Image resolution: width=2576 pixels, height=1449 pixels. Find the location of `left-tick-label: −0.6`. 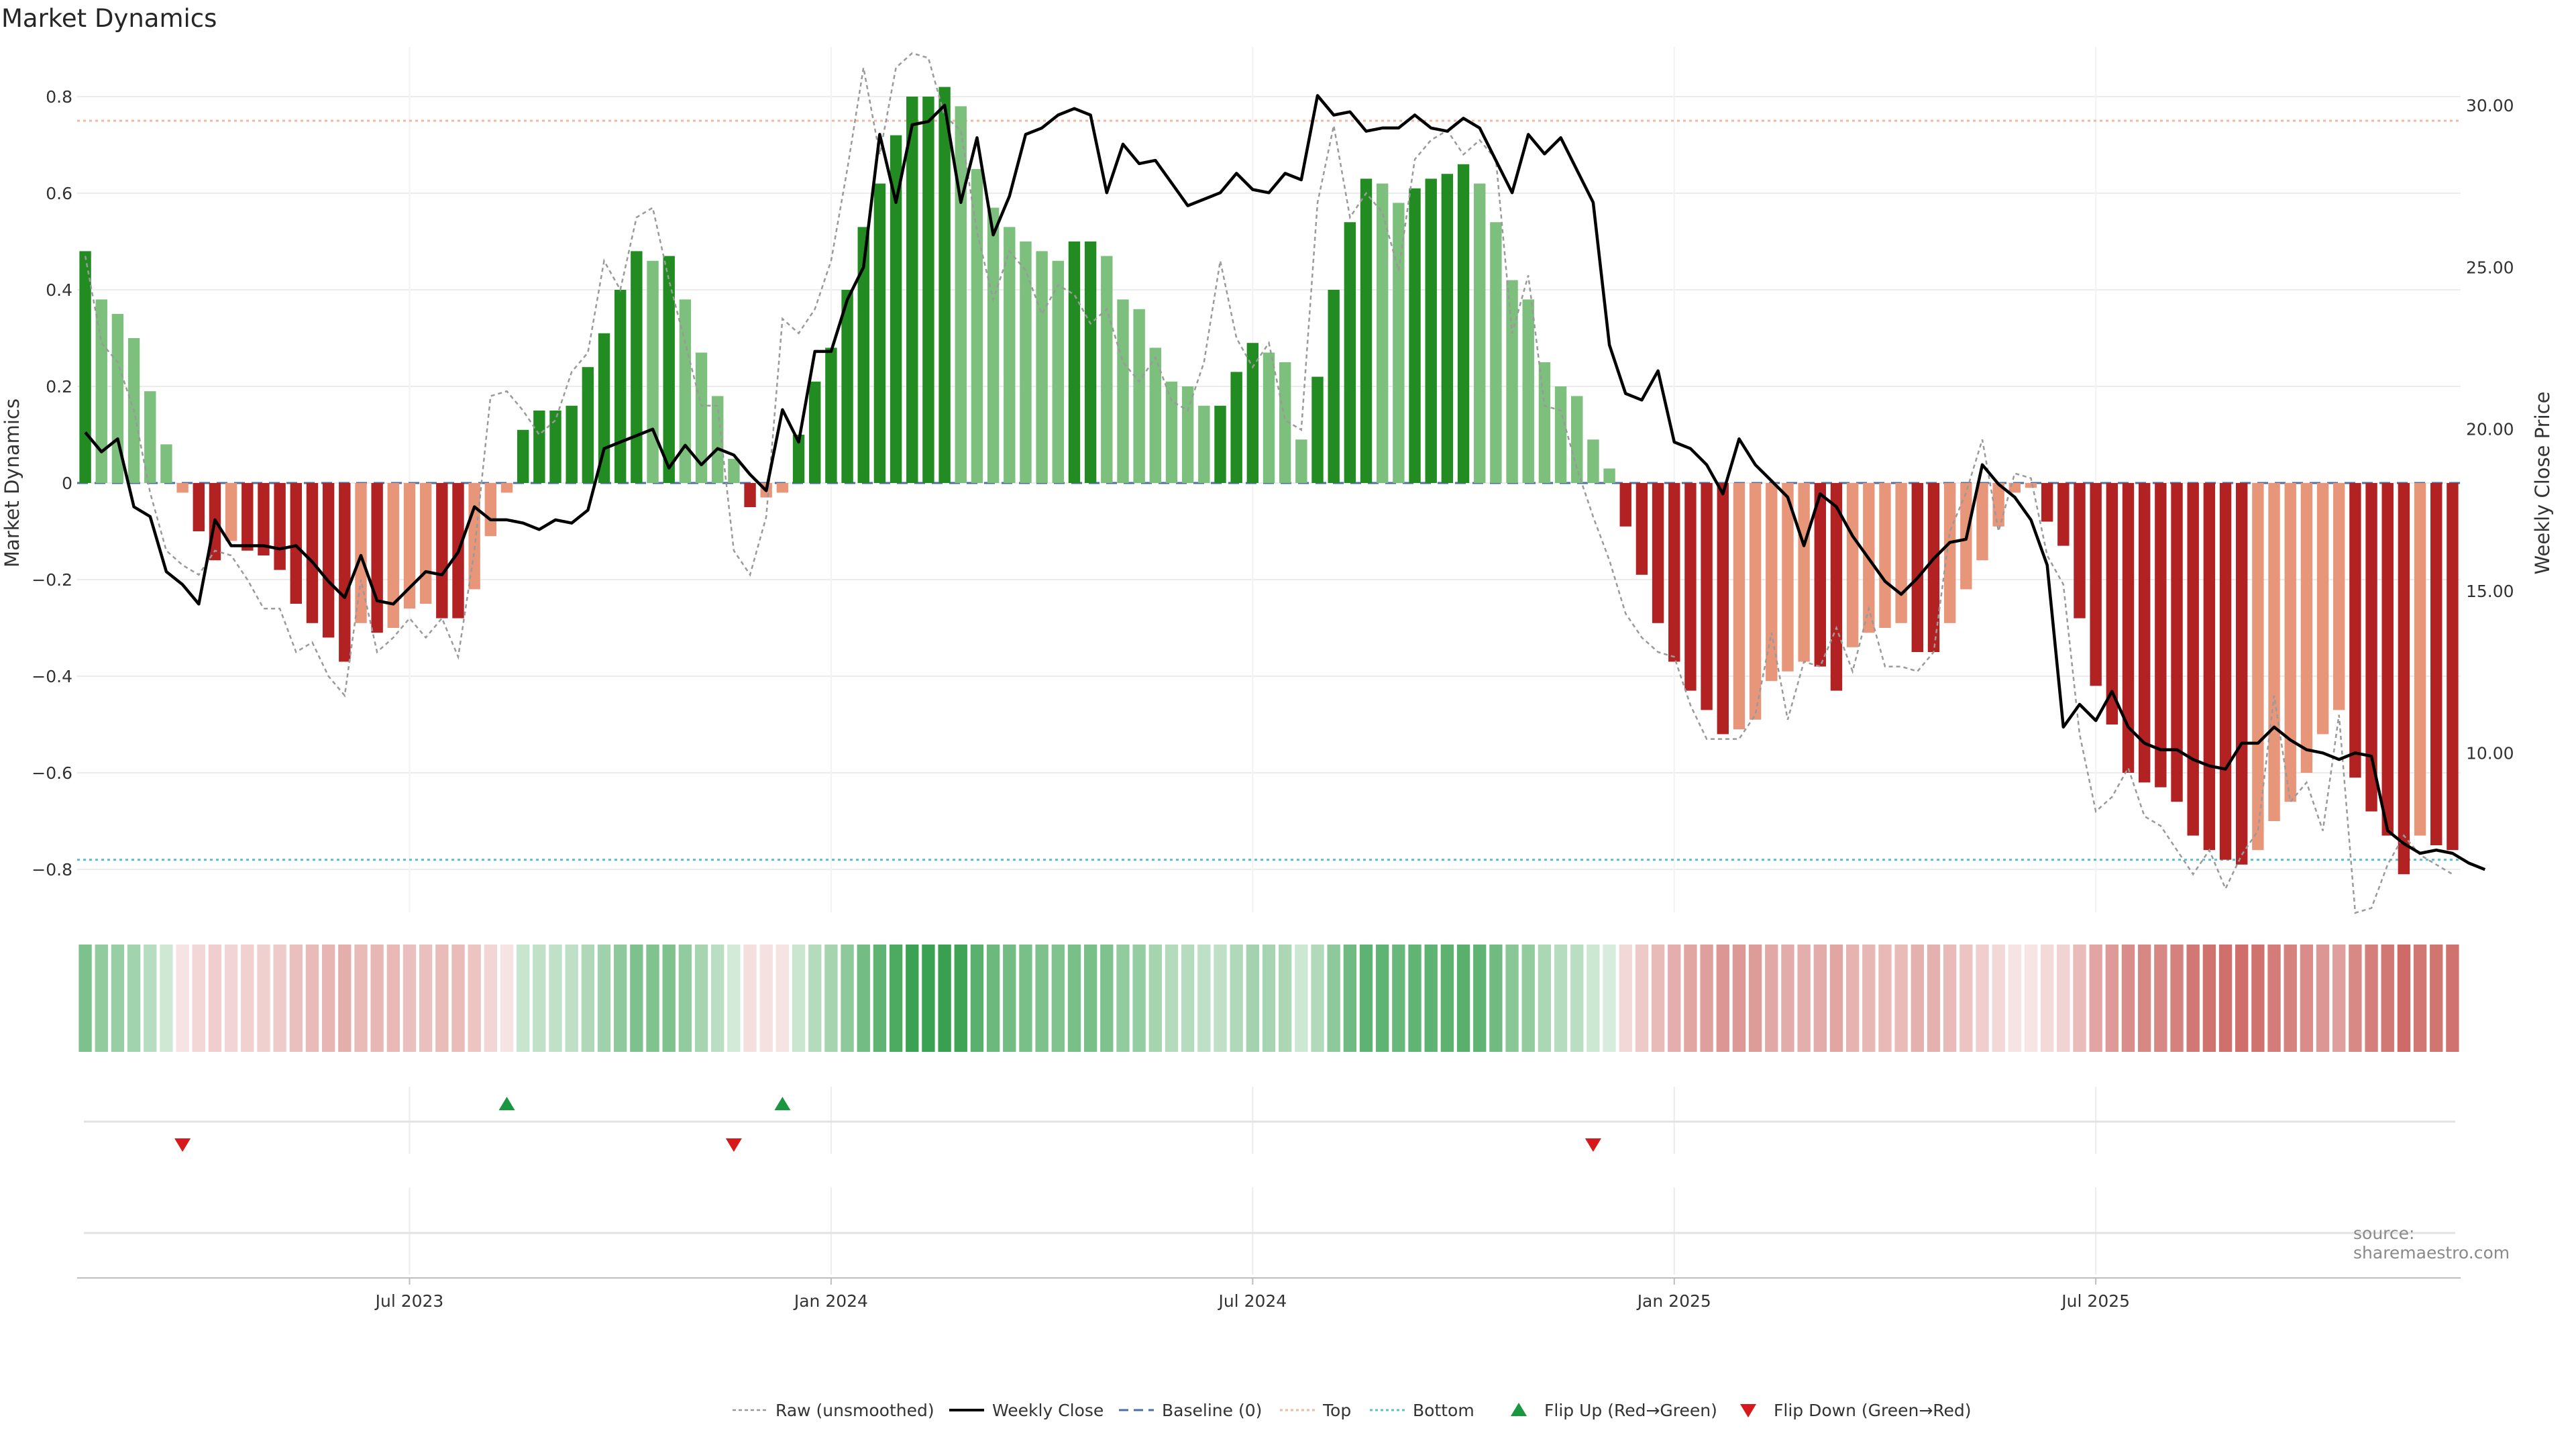

left-tick-label: −0.6 is located at coordinates (52, 773).